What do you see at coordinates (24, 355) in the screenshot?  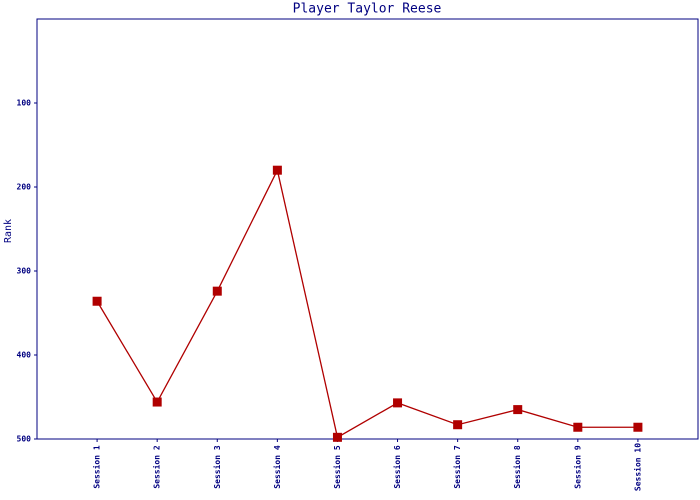 I see `y-tick-label: 400` at bounding box center [24, 355].